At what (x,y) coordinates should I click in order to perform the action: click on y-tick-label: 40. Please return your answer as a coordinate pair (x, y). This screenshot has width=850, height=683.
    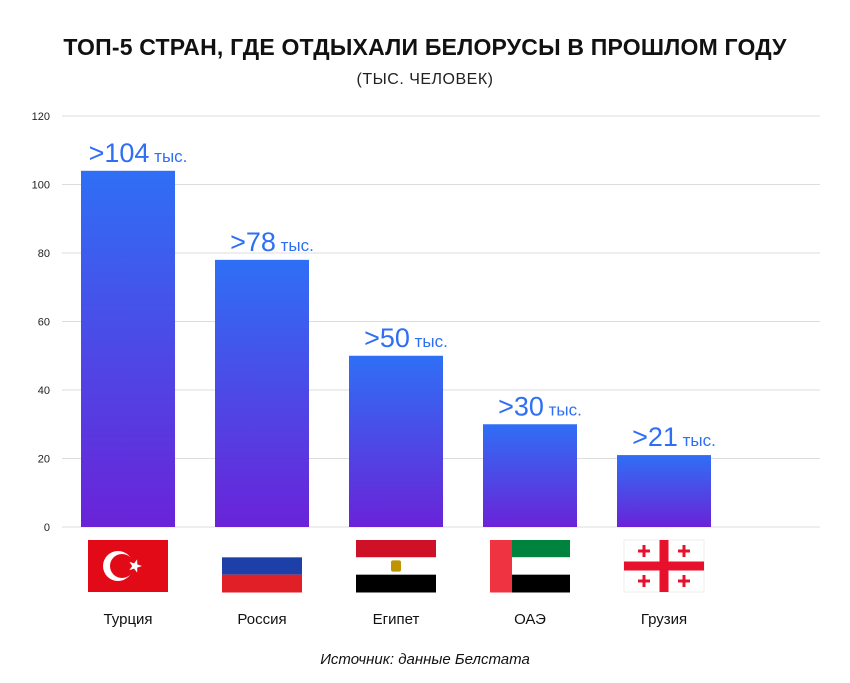
    Looking at the image, I should click on (44, 391).